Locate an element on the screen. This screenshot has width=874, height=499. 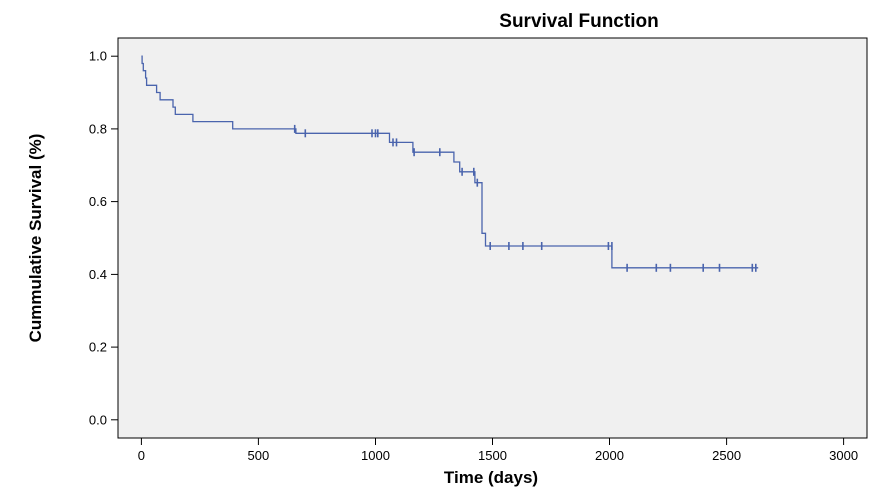
x-axis-label: Time (days) is located at coordinates (491, 477).